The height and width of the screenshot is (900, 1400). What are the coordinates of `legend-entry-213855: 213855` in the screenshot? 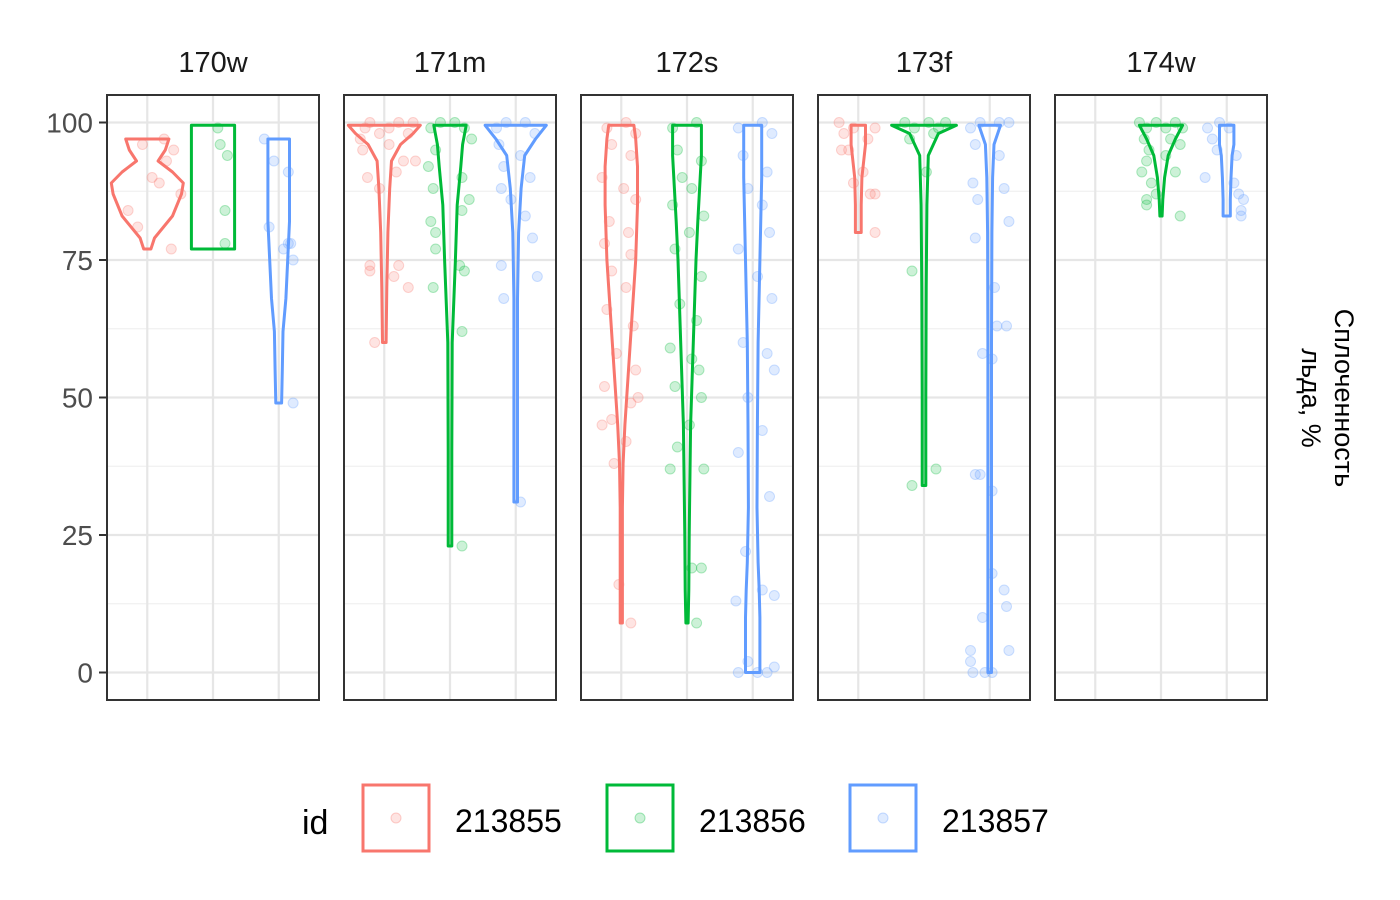 It's located at (461, 818).